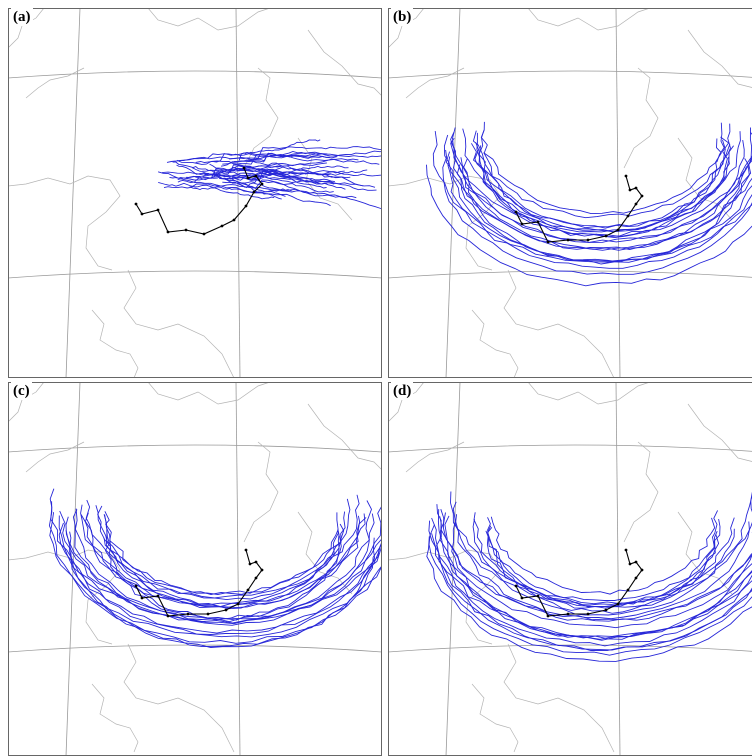 Image resolution: width=752 pixels, height=756 pixels. Describe the element at coordinates (22, 17) in the screenshot. I see `panel-a-label: (a)` at that location.